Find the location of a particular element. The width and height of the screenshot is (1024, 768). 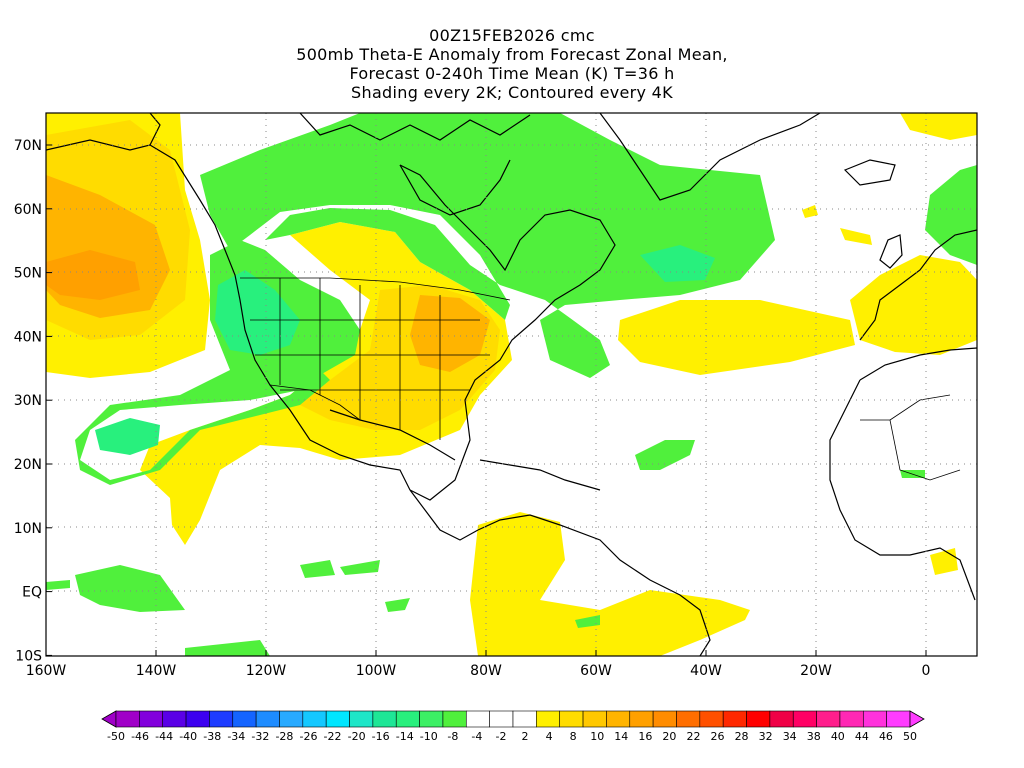

coastline-iceland is located at coordinates (869, 172).